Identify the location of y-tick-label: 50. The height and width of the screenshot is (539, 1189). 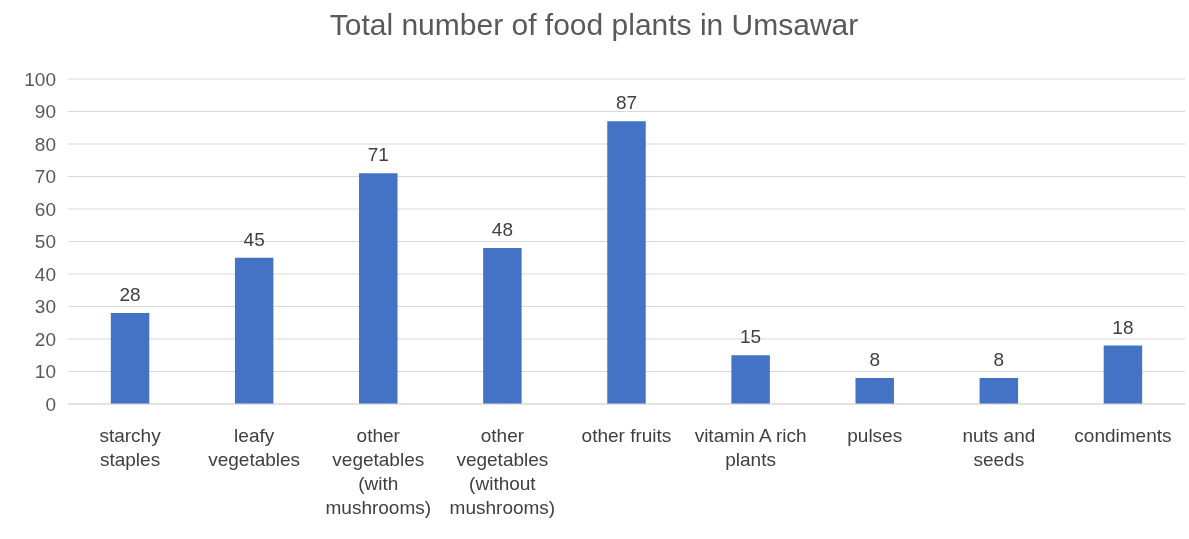
(45, 242).